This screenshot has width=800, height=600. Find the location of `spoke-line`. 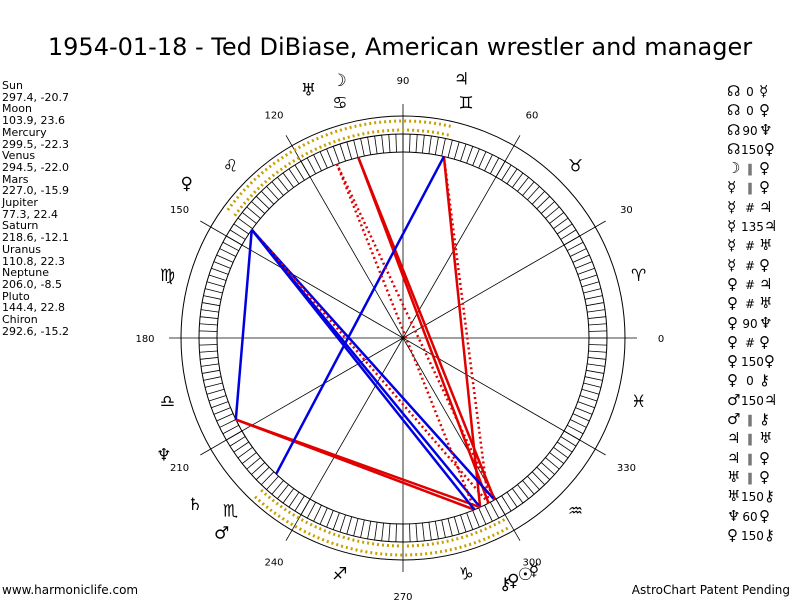

spoke-line is located at coordinates (322, 291).